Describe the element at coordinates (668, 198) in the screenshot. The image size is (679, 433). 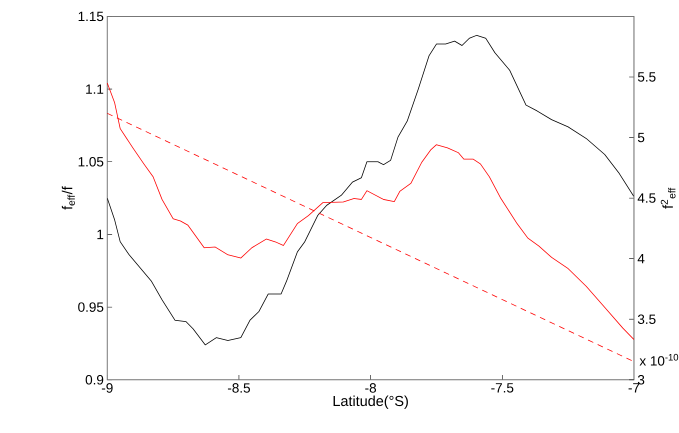
I see `y2-axis-title: f$^{2}$eff` at that location.